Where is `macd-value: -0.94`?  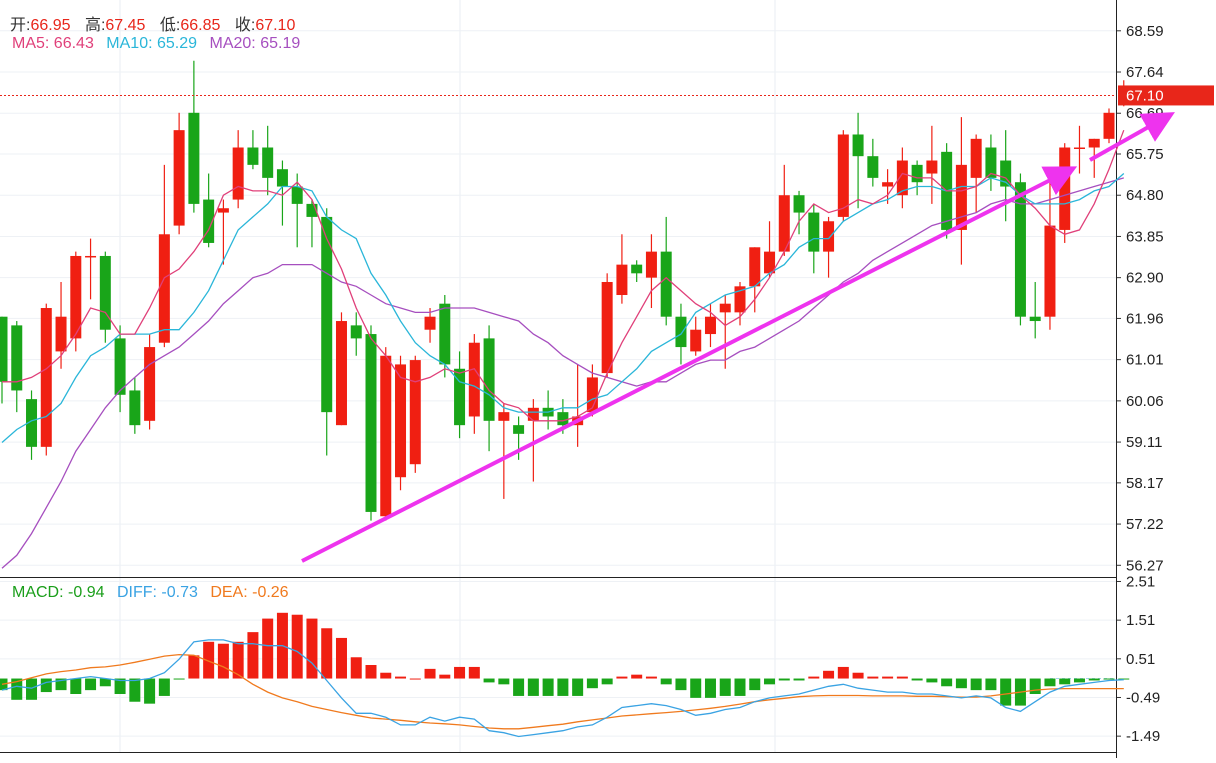 macd-value: -0.94 is located at coordinates (86, 592).